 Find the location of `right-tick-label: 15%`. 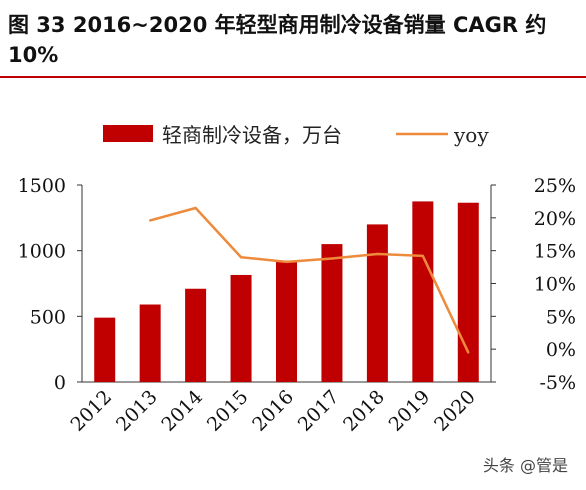

right-tick-label: 15% is located at coordinates (555, 252).